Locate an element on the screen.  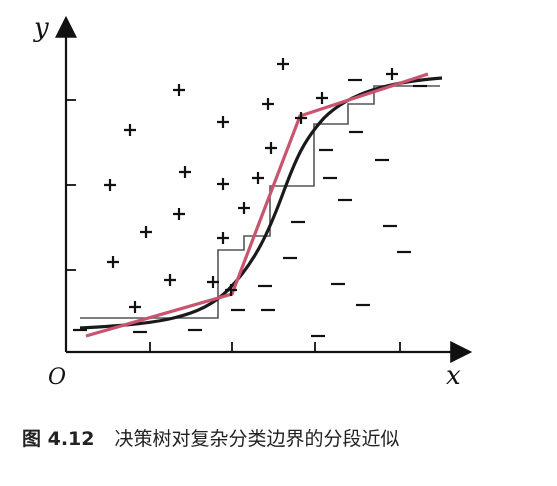
x-ticks is located at coordinates (275, 347).